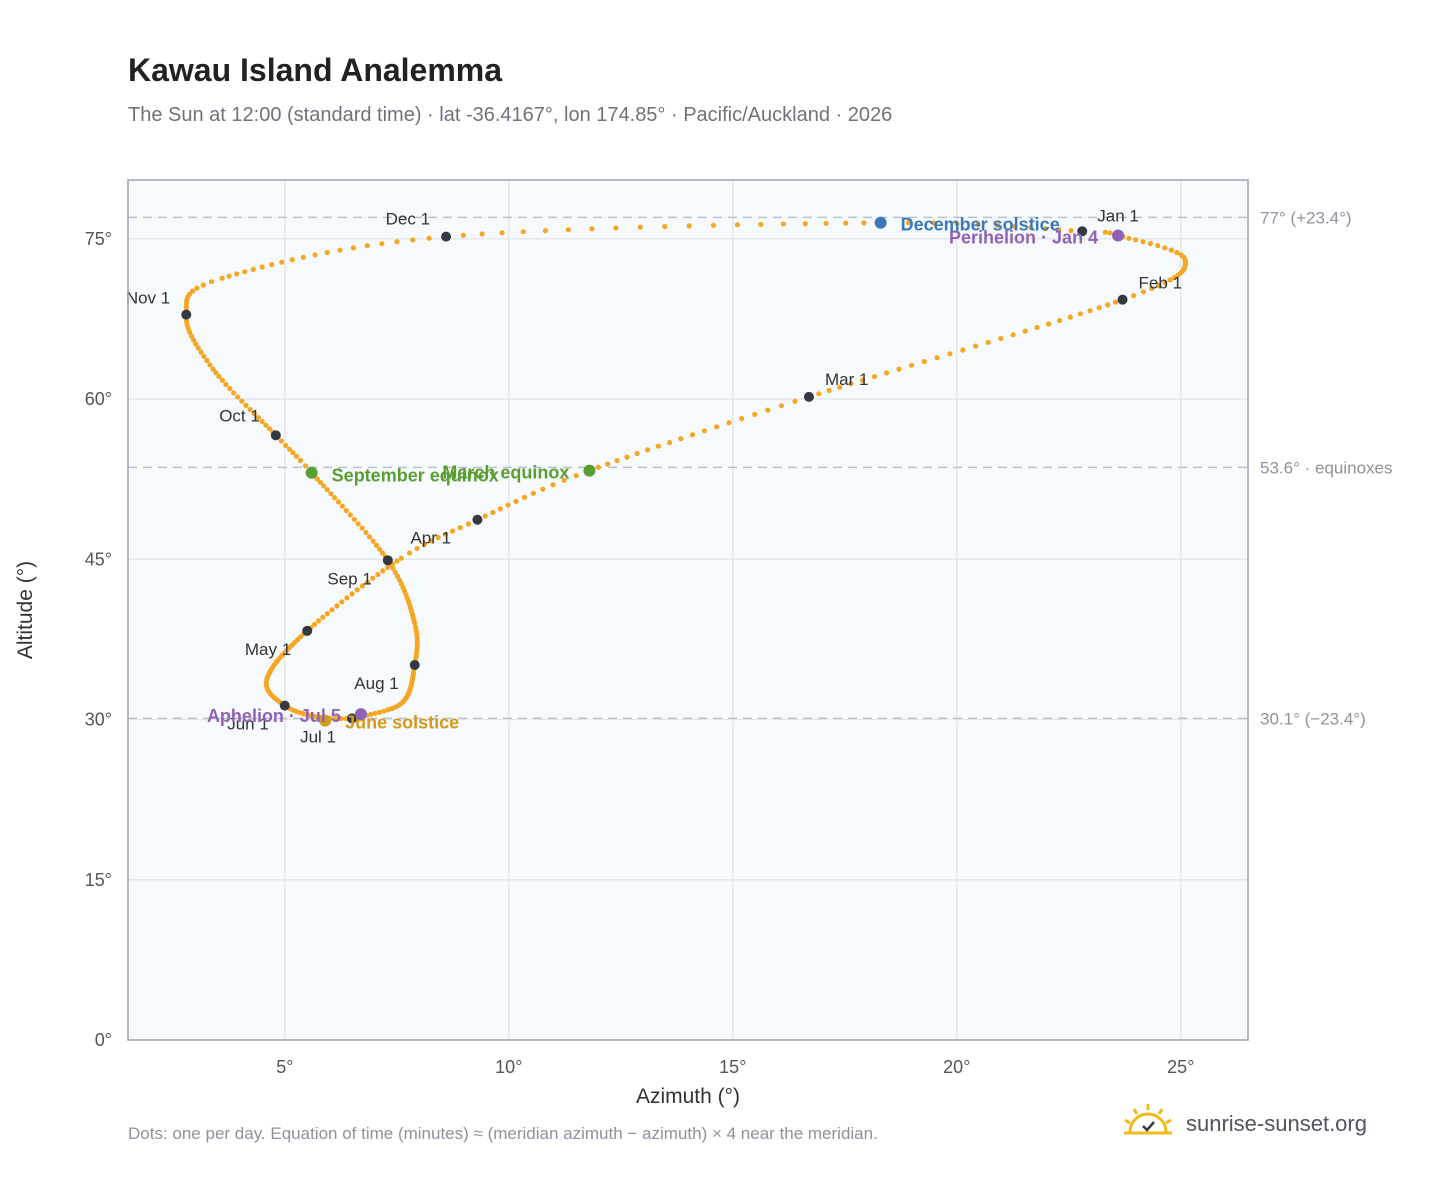  What do you see at coordinates (1180, 1067) in the screenshot?
I see `x-tick-label: 25°` at bounding box center [1180, 1067].